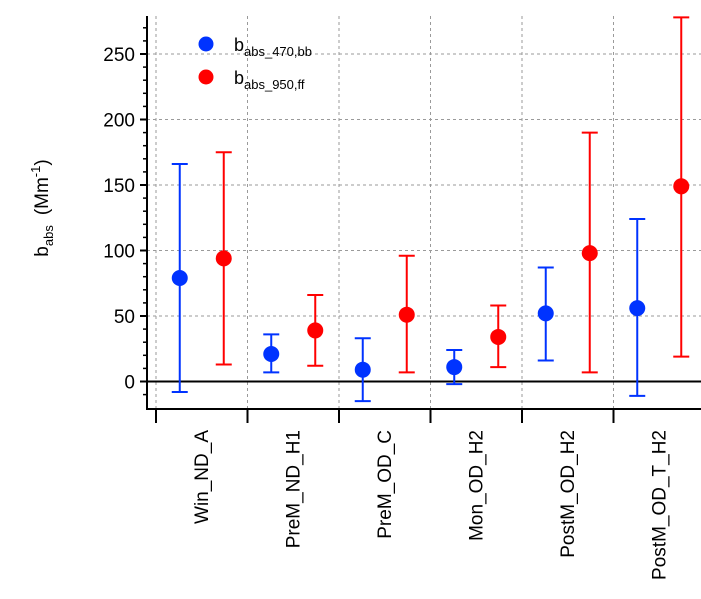 This screenshot has height=599, width=701. Describe the element at coordinates (659, 505) in the screenshot. I see `x-category-label-5: PostM_OD_T_H2` at that location.